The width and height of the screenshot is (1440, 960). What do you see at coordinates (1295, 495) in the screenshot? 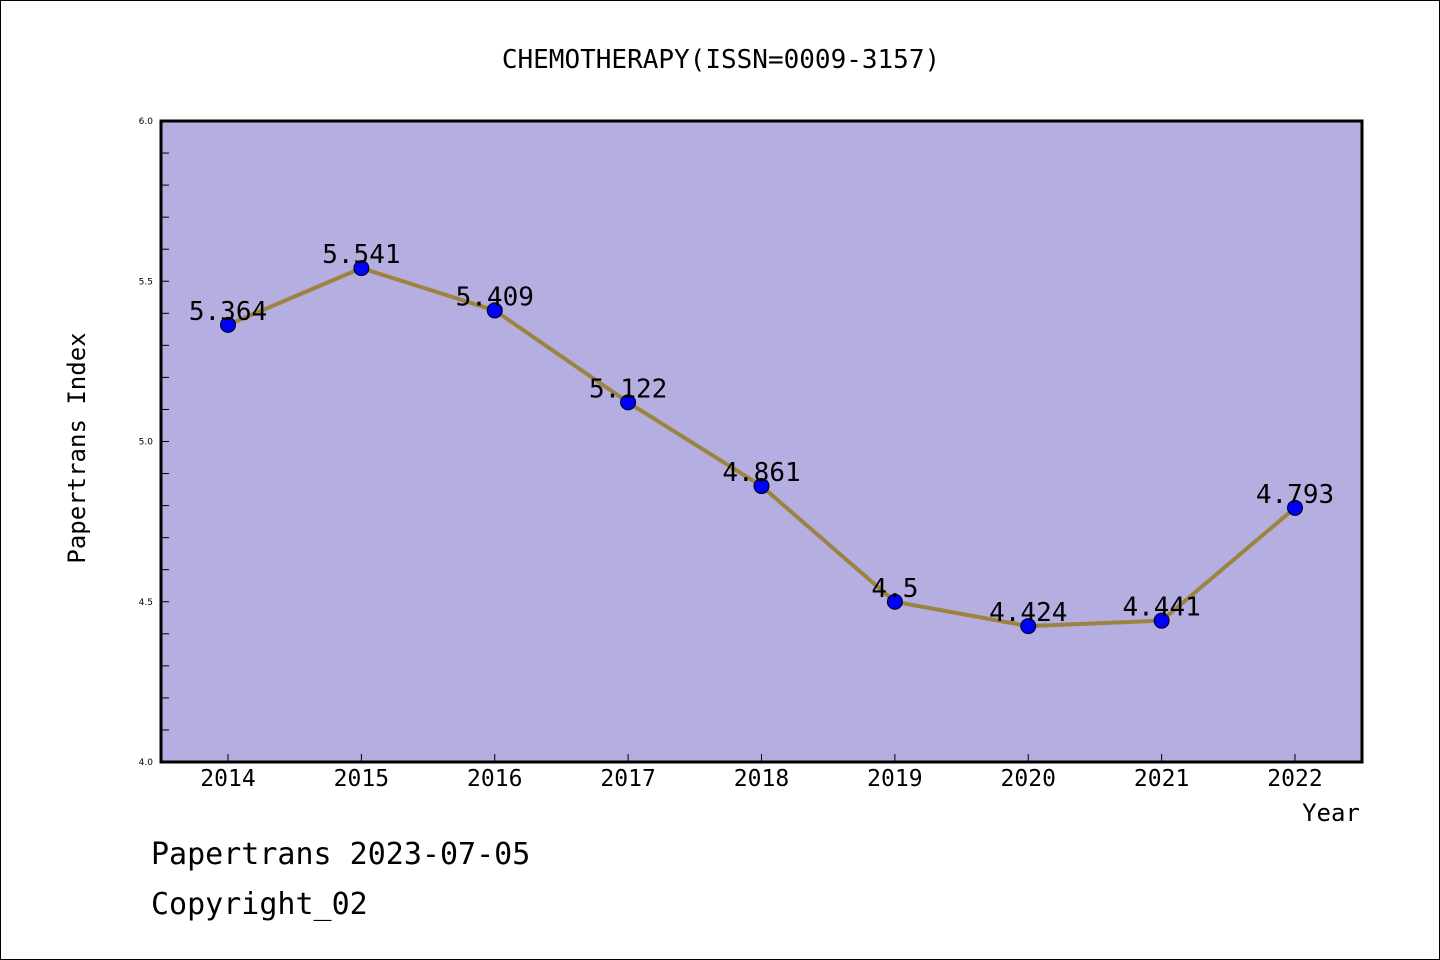
I see `data-label: 4.793` at bounding box center [1295, 495].